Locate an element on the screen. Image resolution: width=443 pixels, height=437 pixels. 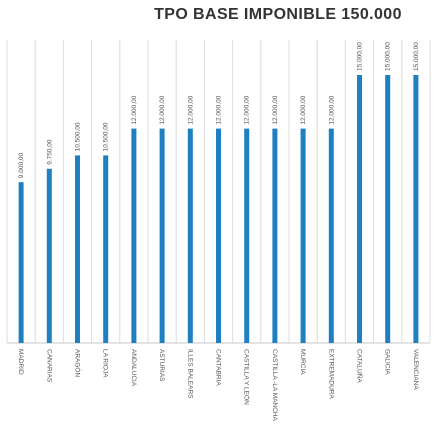
x-tick-label: CASTILLA Y LEÓN is located at coordinates (247, 377).